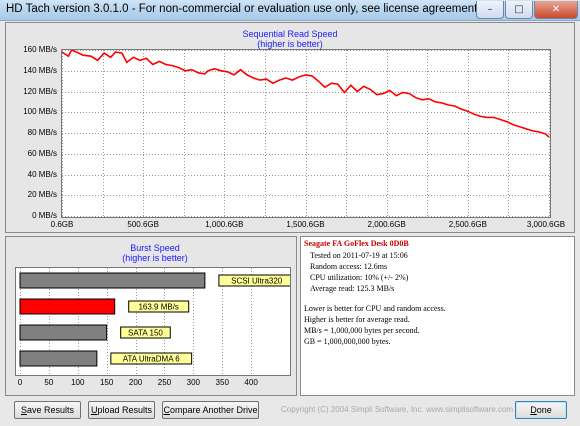  I want to click on seq-x-tick-label: 2,500.6GB, so click(467, 224).